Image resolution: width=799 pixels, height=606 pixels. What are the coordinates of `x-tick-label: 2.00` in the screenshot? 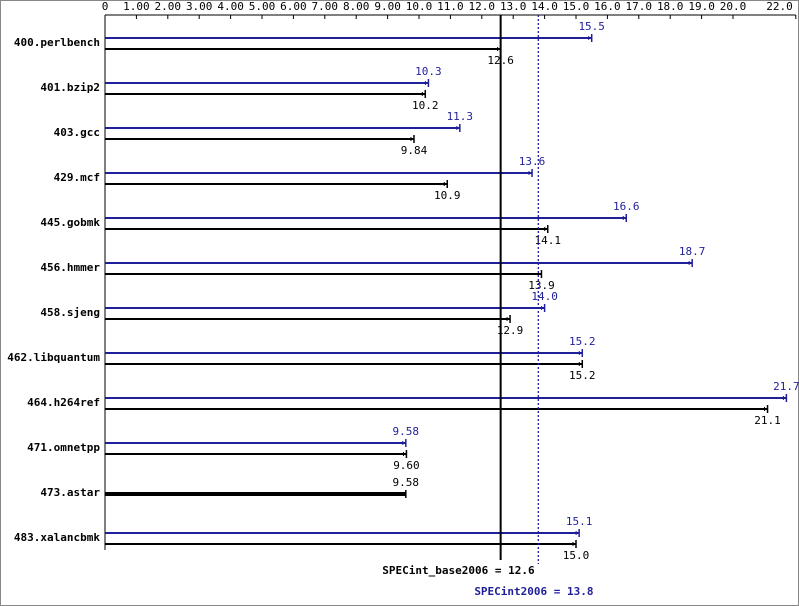 It's located at (168, 6).